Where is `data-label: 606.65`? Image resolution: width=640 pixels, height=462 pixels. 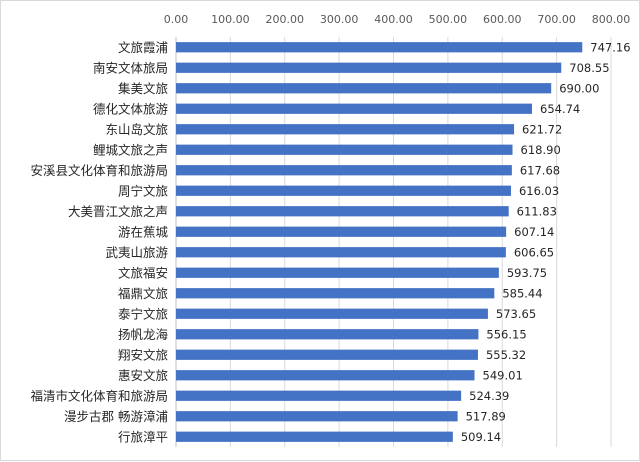
data-label: 606.65 is located at coordinates (534, 252).